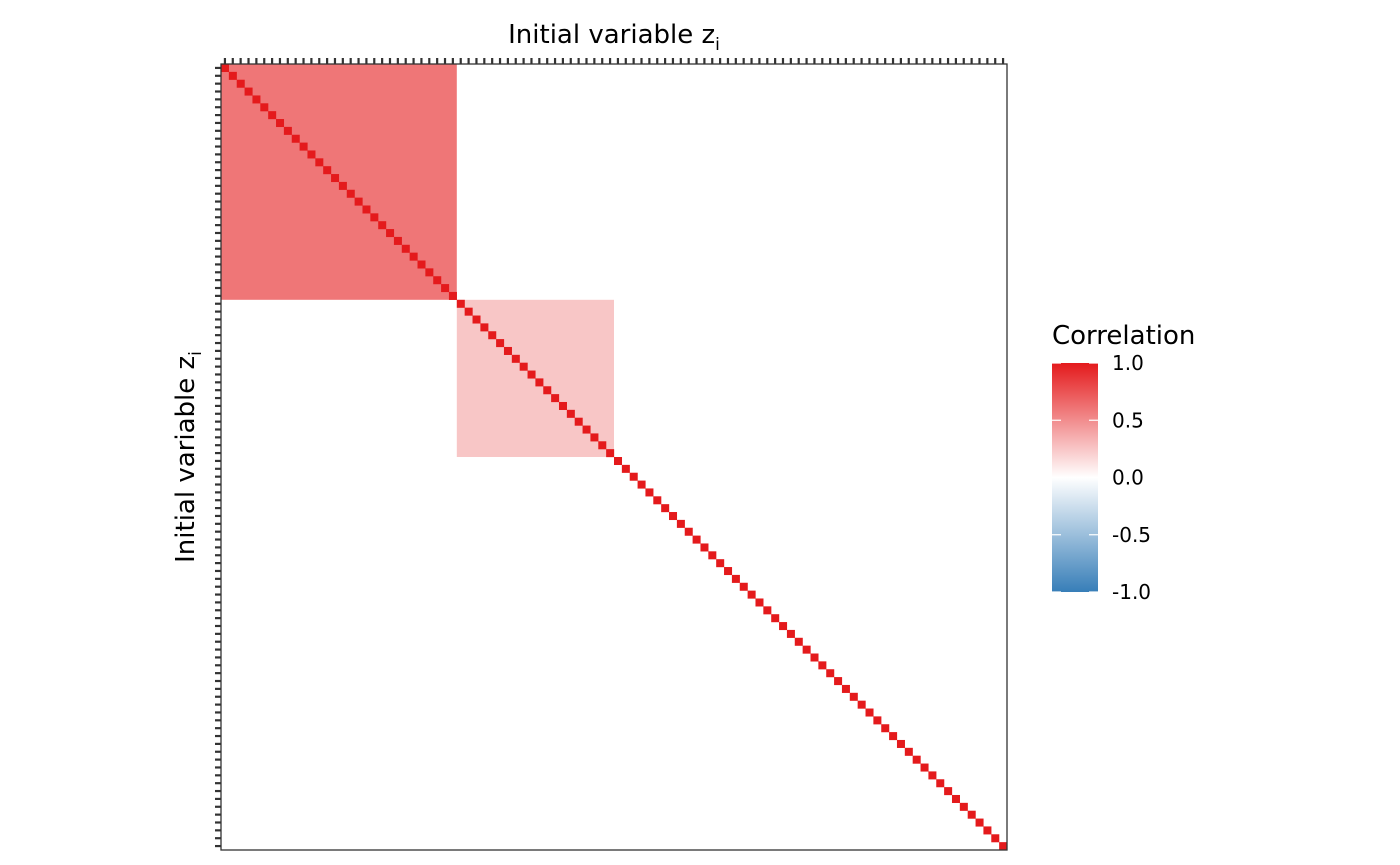  I want to click on legend-ticks, so click(1075, 477).